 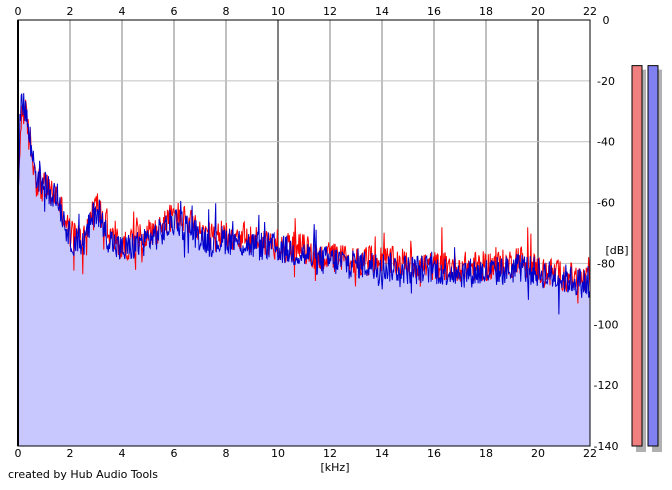 What do you see at coordinates (538, 453) in the screenshot?
I see `x-tick-bottom-20: 20` at bounding box center [538, 453].